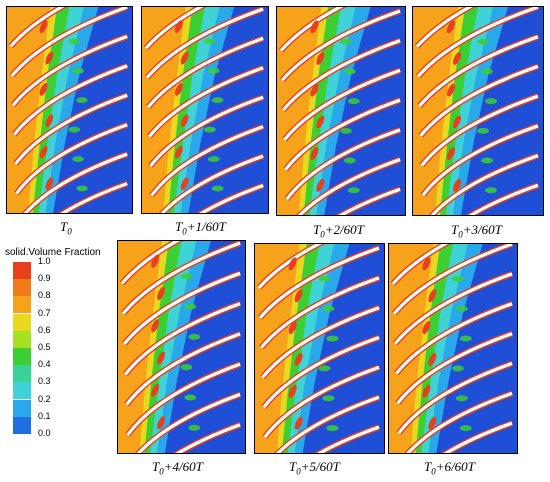 The image size is (550, 482). What do you see at coordinates (44, 295) in the screenshot?
I see `legend-tick-label: 0.8` at bounding box center [44, 295].